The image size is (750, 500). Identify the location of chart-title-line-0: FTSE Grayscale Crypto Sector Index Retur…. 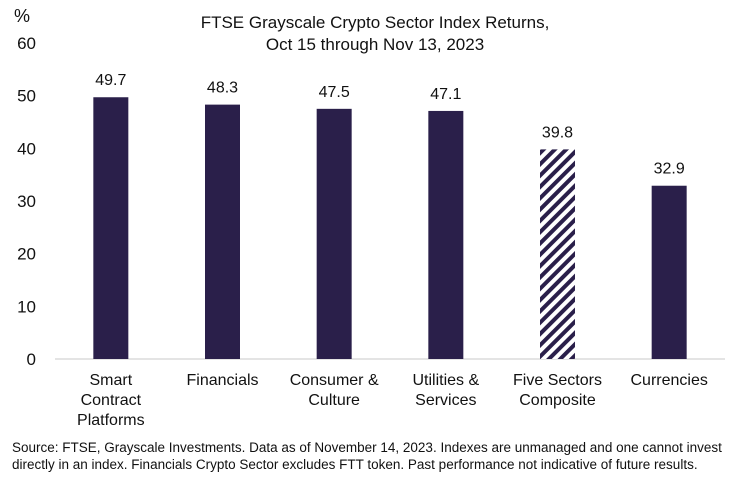
(375, 22).